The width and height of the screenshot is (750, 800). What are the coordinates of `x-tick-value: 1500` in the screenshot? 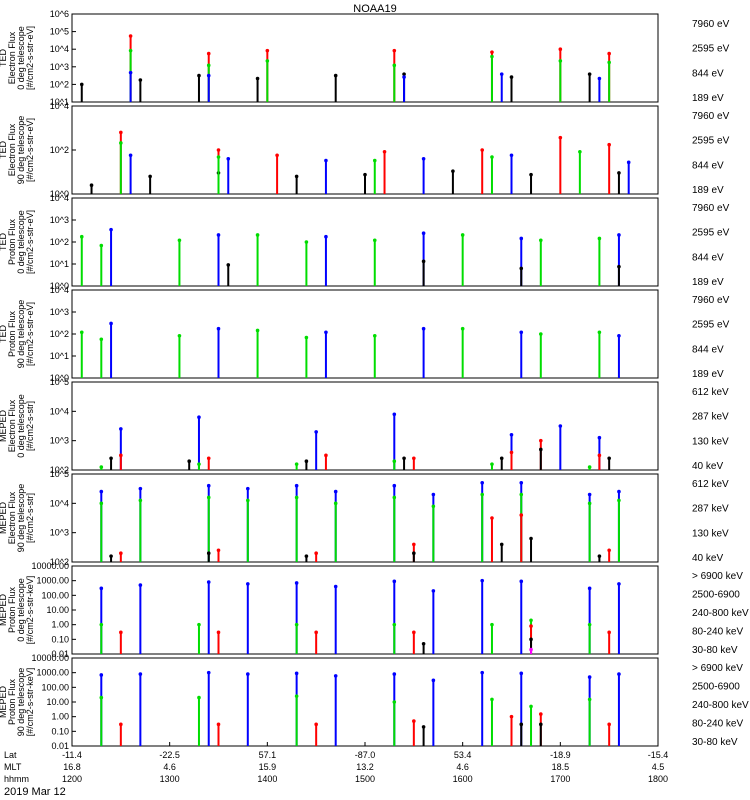 It's located at (365, 779).